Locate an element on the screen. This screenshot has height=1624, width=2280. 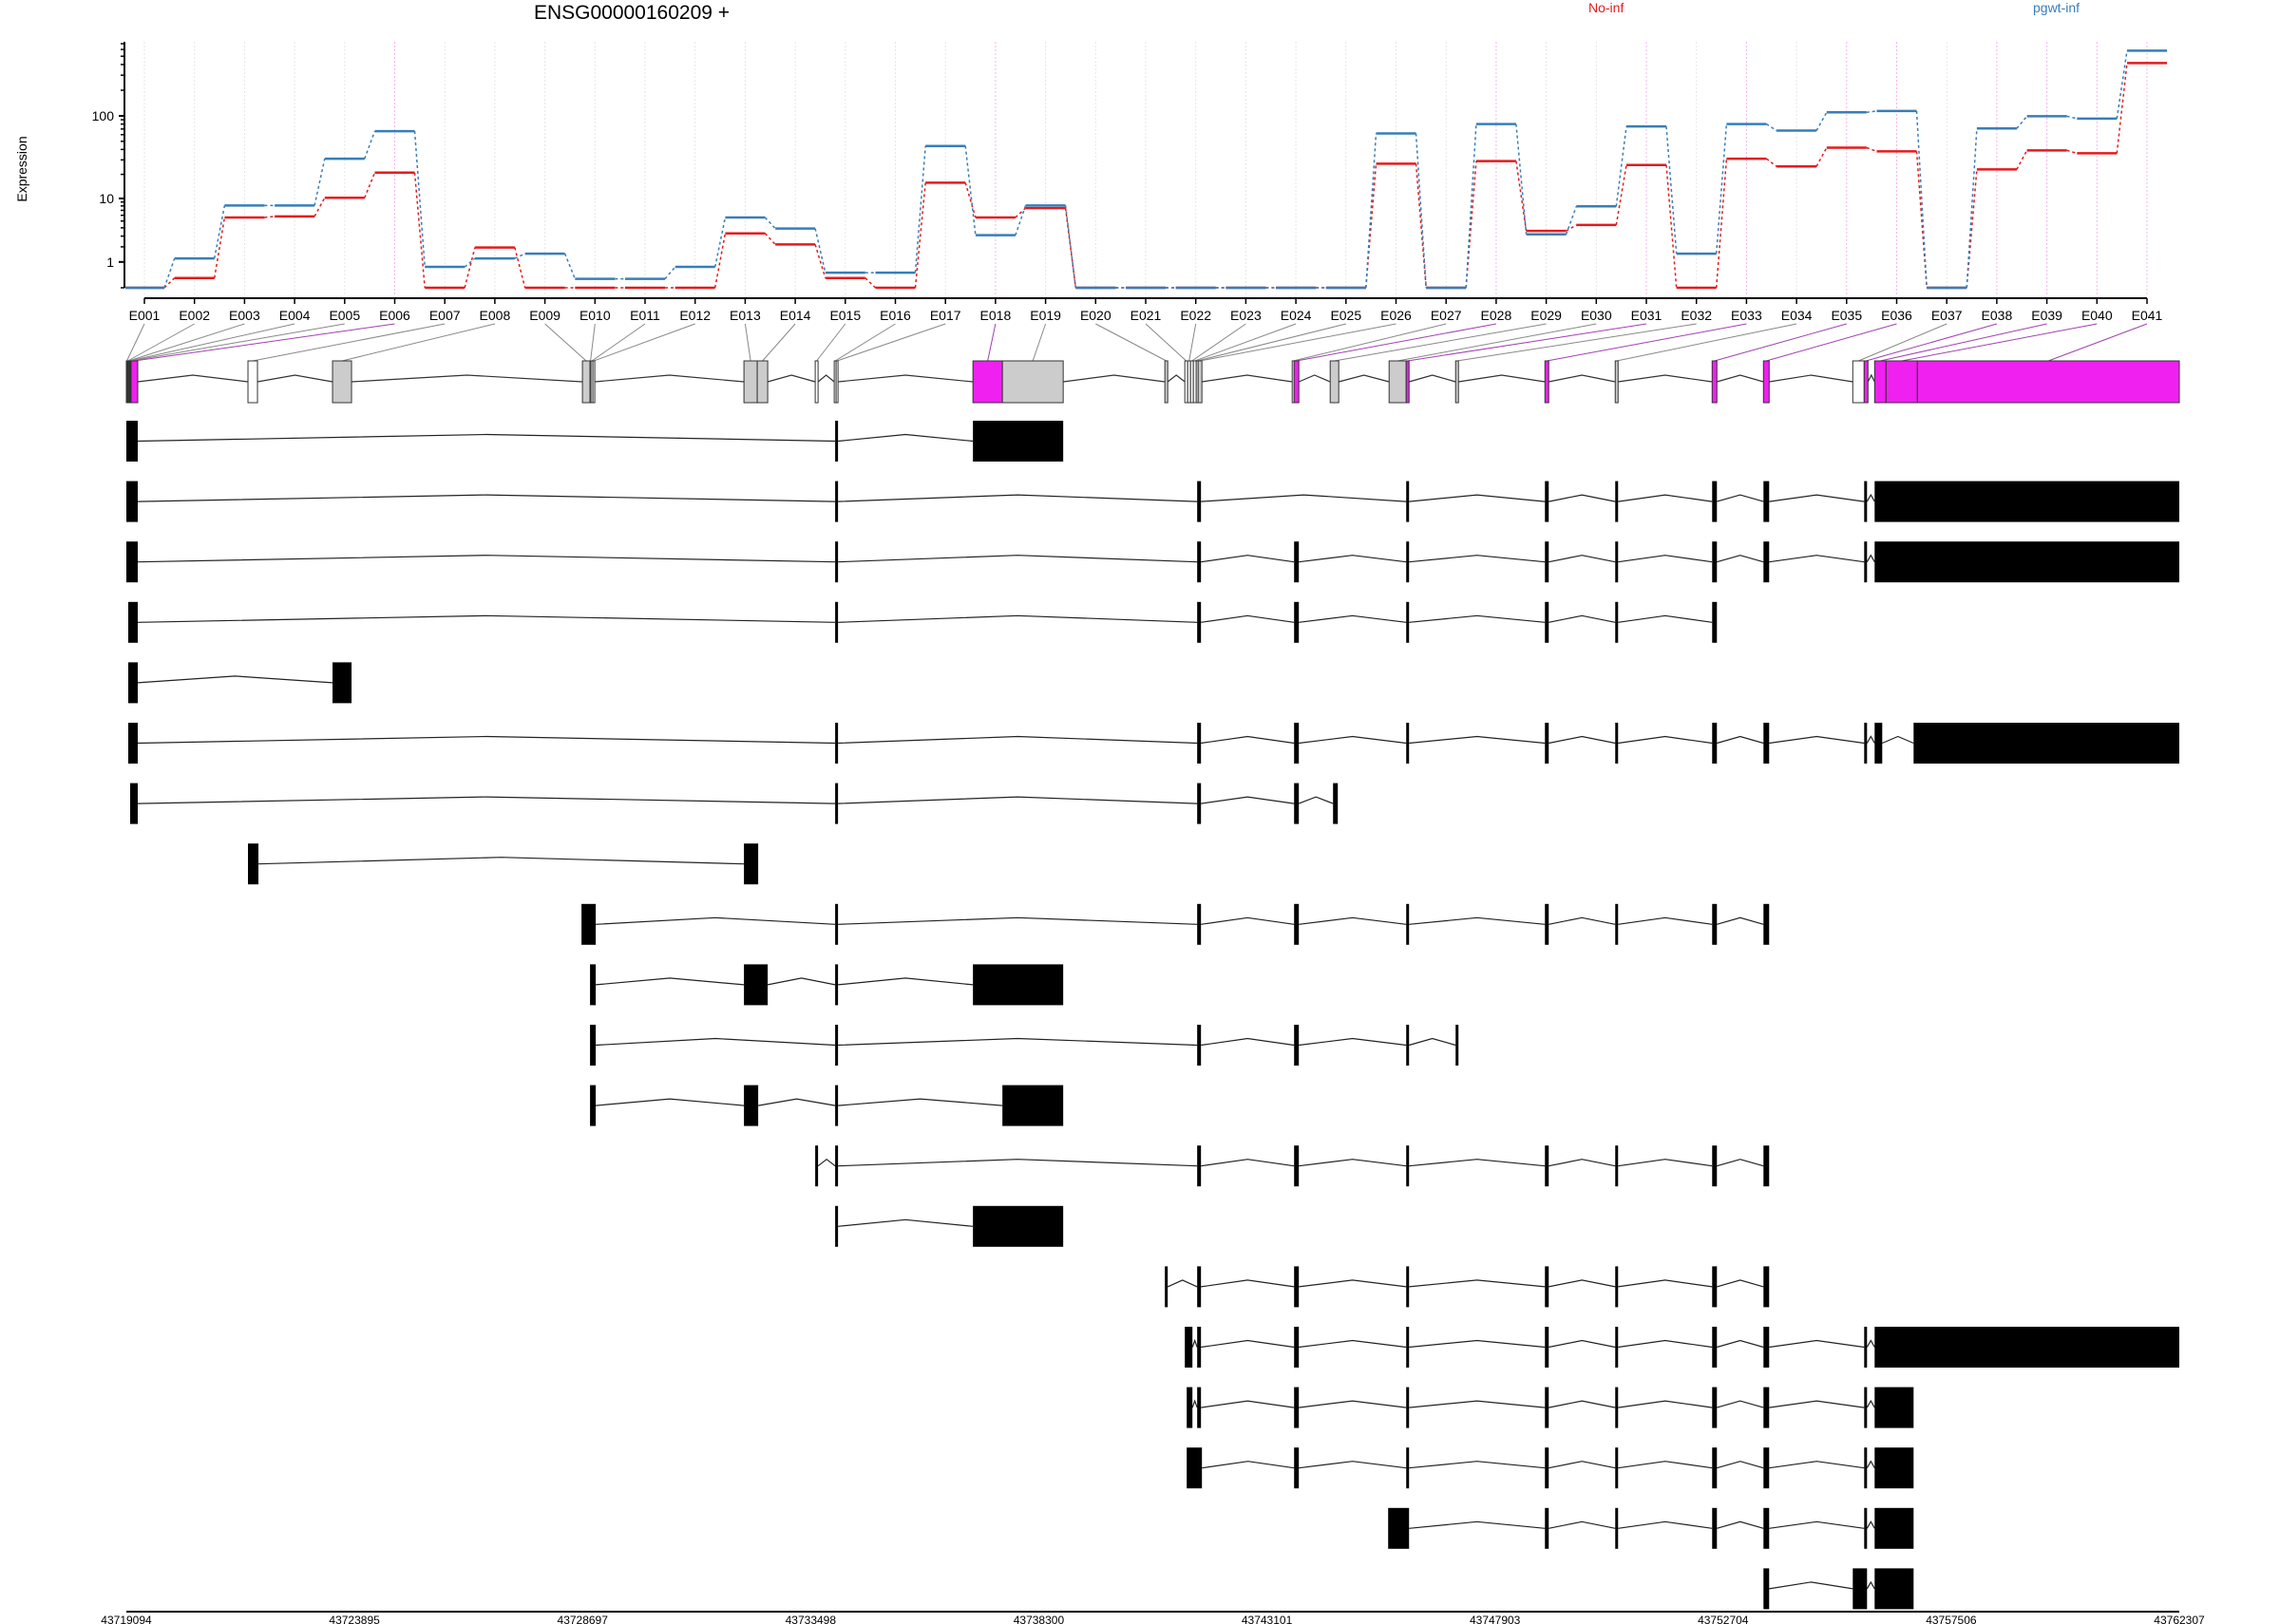
exon-label-e017: E017 is located at coordinates (945, 315).